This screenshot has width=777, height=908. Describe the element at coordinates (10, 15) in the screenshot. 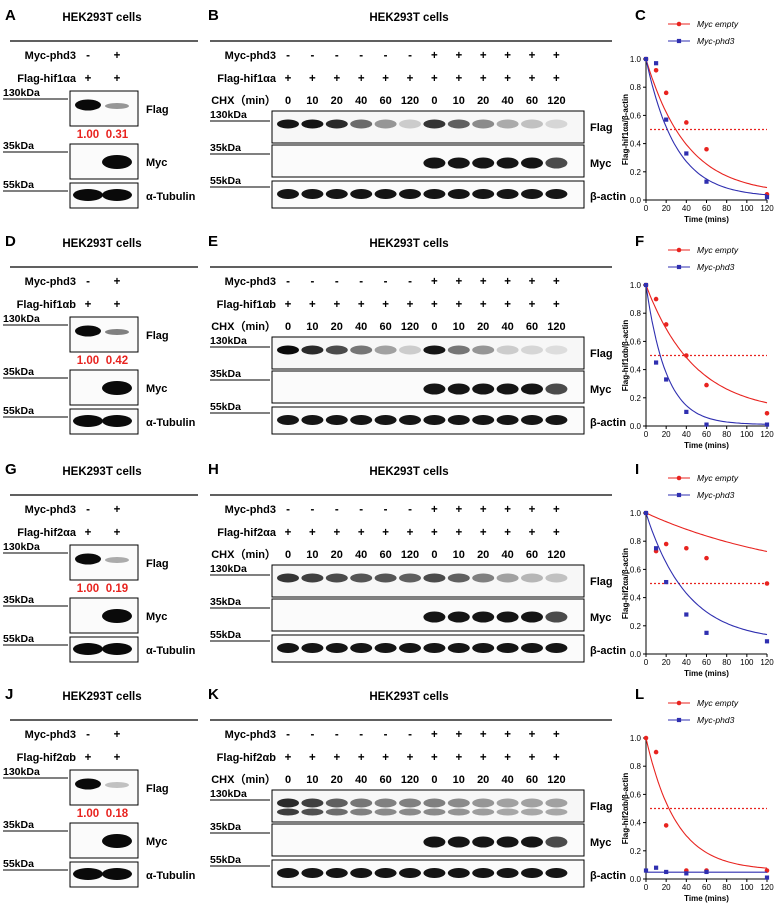

I see `panel-letter-a: A` at that location.